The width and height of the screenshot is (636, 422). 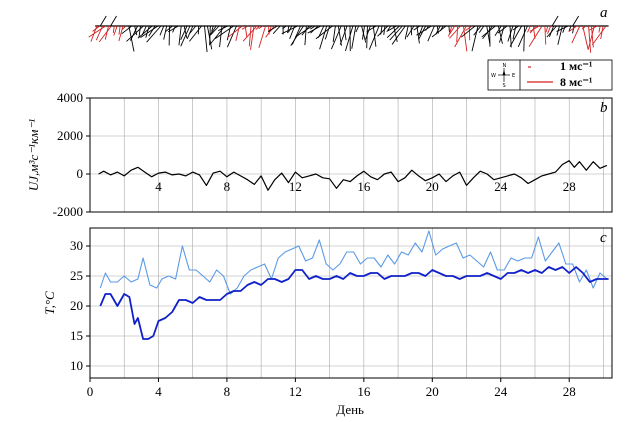 I want to click on compass-e: E, so click(x=513, y=76).